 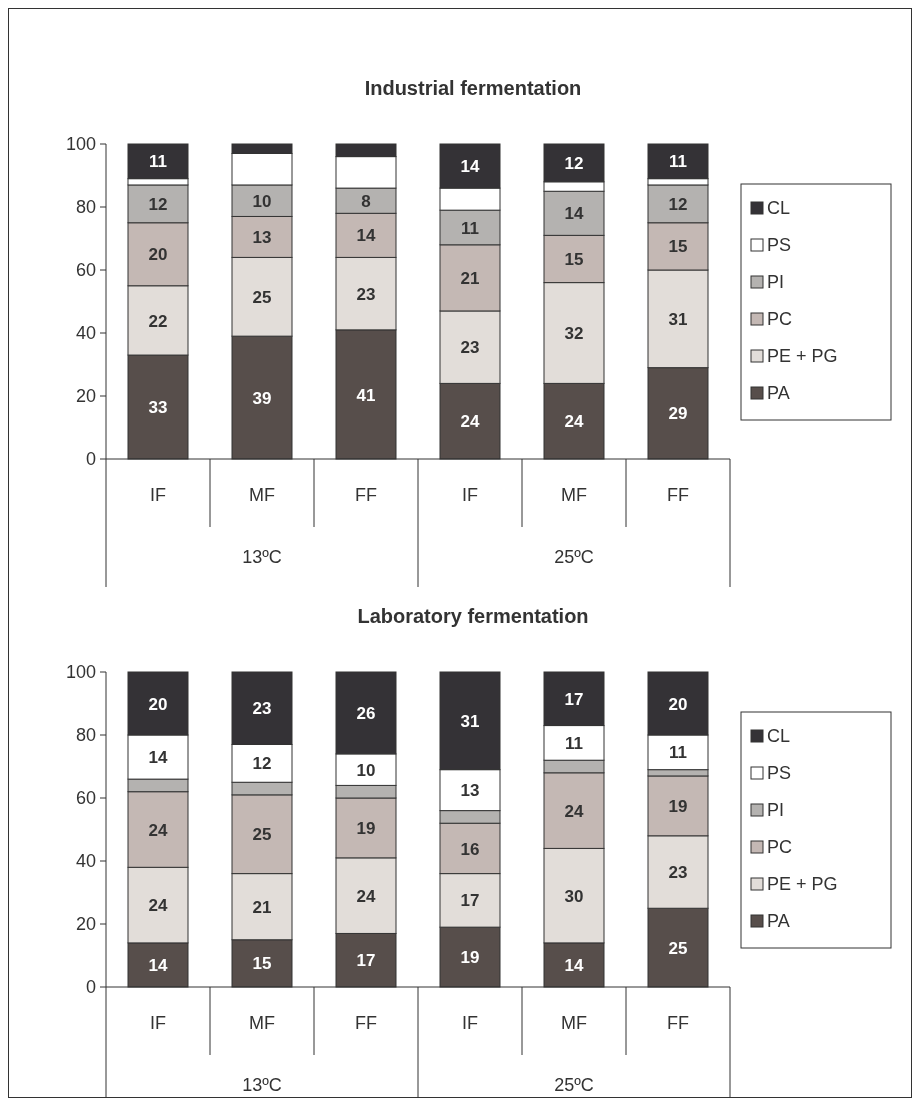 I want to click on data-label: 32, so click(x=574, y=334).